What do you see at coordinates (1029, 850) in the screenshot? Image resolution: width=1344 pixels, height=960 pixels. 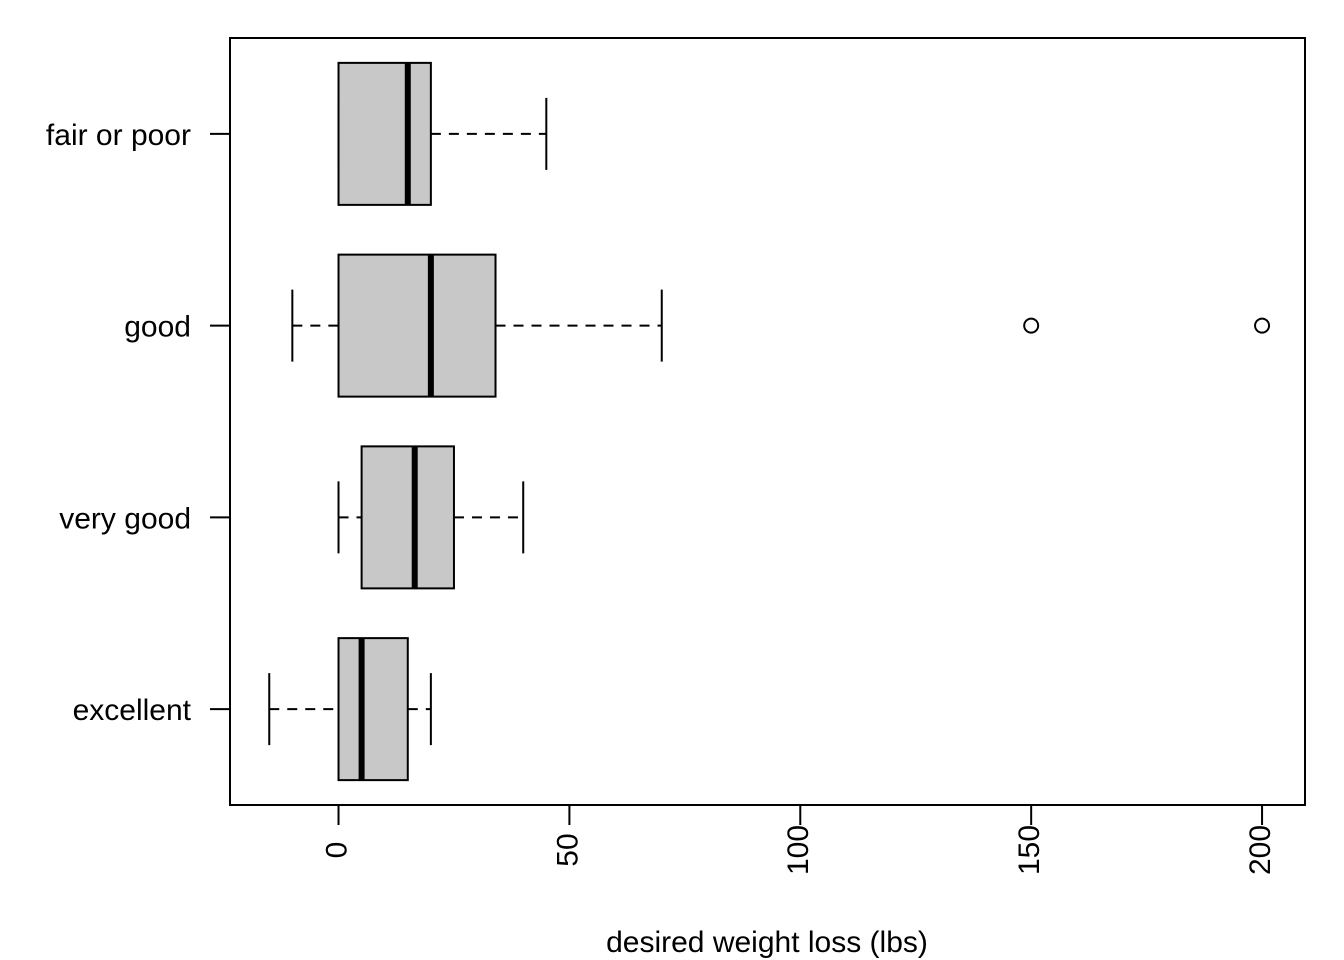 I see `x-tick-label-150: 150` at bounding box center [1029, 850].